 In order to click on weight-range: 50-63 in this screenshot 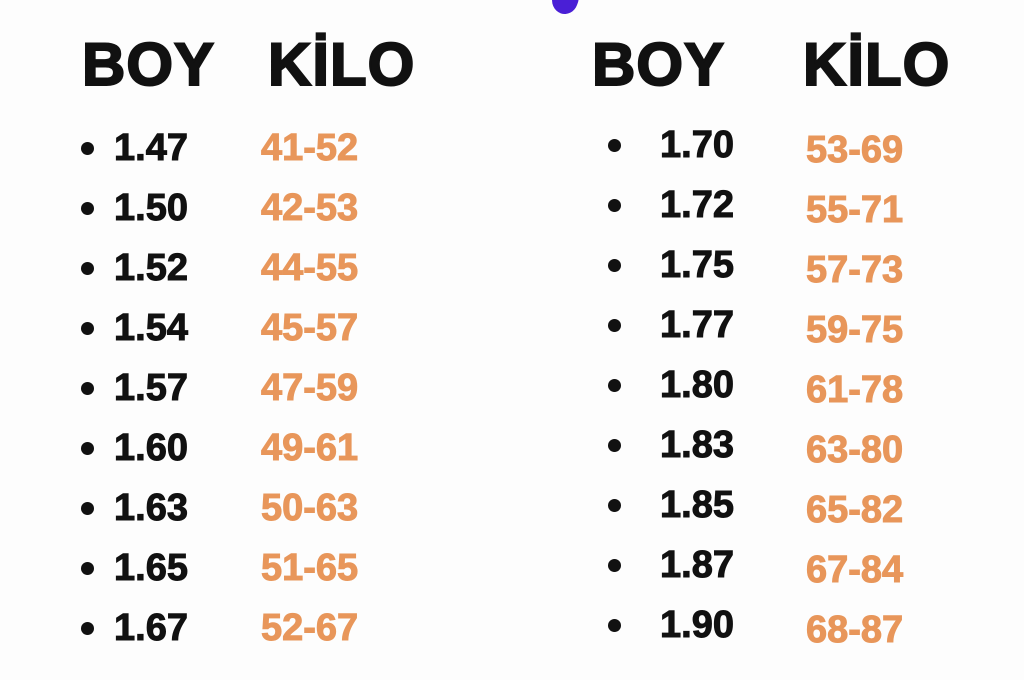, I will do `click(309, 508)`.